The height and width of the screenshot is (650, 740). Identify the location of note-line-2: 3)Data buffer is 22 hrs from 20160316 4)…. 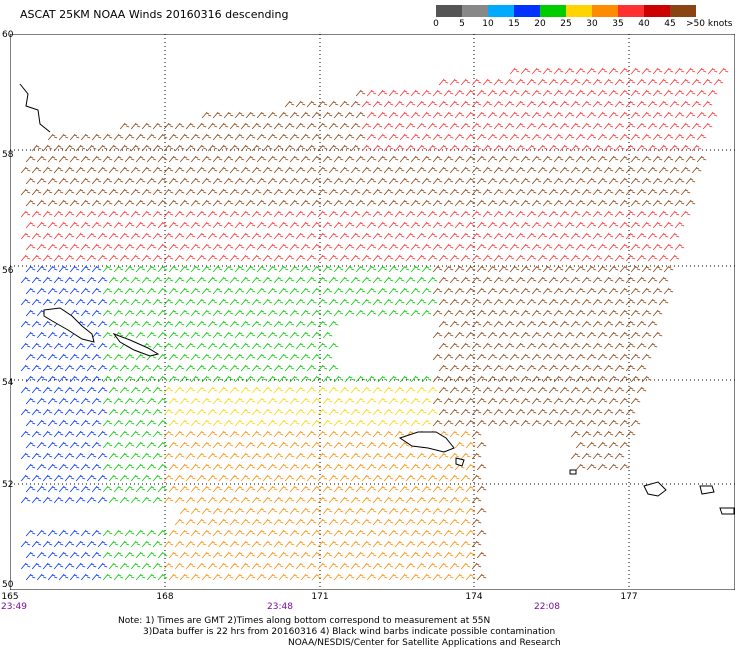
(349, 632).